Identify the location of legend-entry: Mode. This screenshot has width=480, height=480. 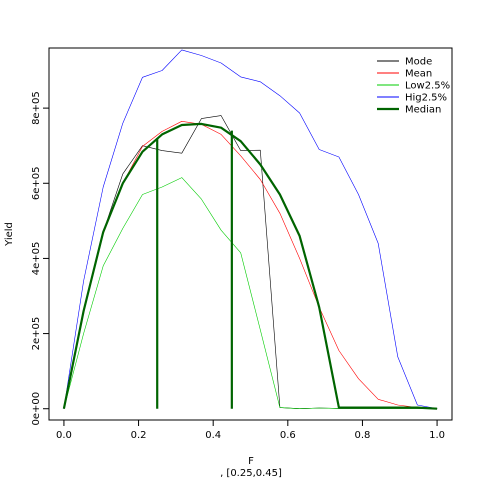
(418, 62).